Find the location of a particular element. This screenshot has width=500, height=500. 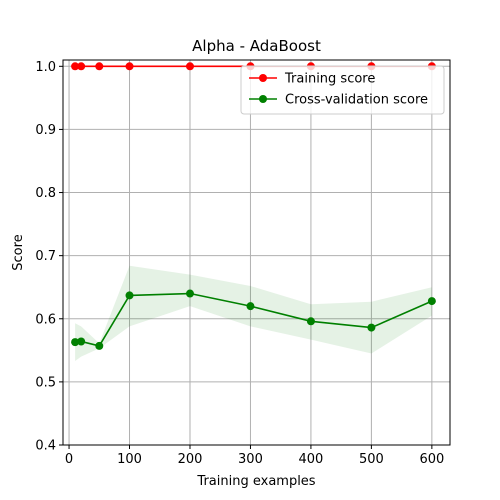

legend-label: Training score is located at coordinates (329, 79).